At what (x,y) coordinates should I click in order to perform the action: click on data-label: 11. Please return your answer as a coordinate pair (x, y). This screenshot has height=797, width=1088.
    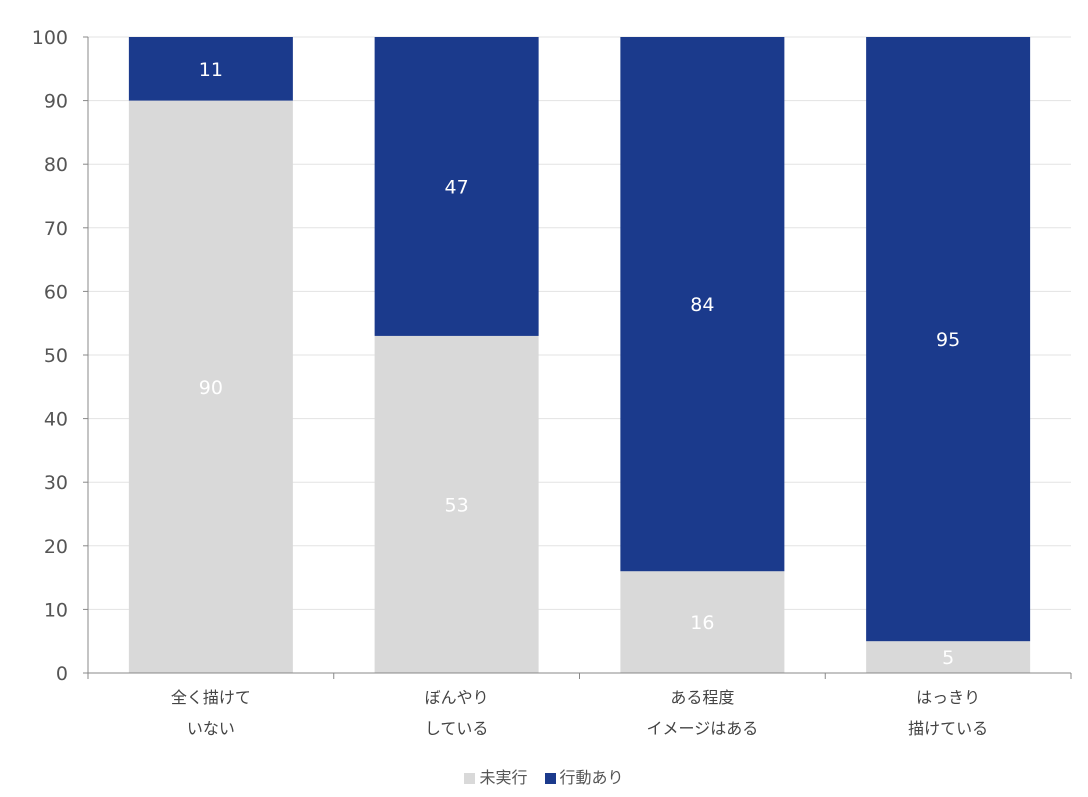
    Looking at the image, I should click on (211, 70).